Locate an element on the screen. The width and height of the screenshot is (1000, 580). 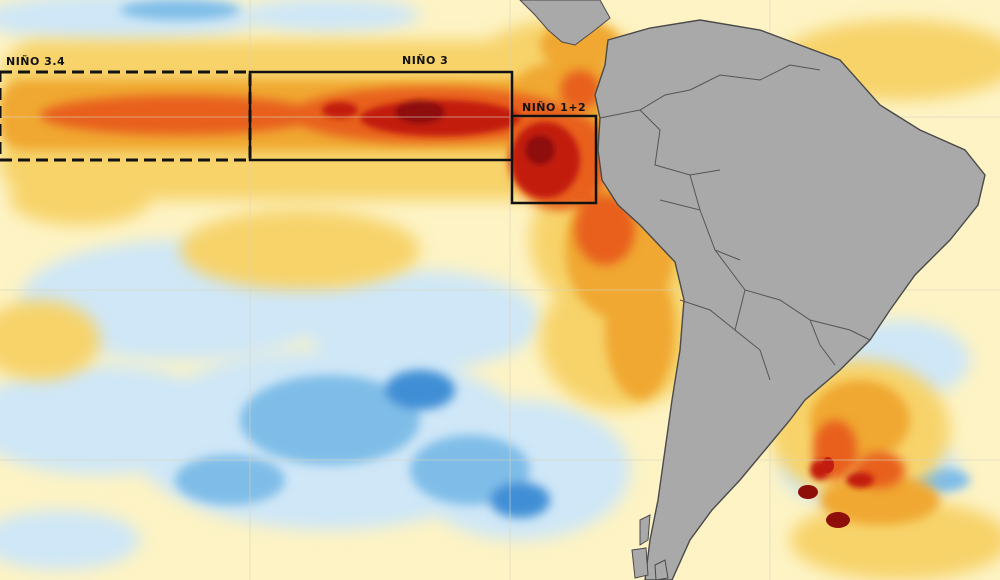
nino12-region-box is located at coordinates (554, 159).